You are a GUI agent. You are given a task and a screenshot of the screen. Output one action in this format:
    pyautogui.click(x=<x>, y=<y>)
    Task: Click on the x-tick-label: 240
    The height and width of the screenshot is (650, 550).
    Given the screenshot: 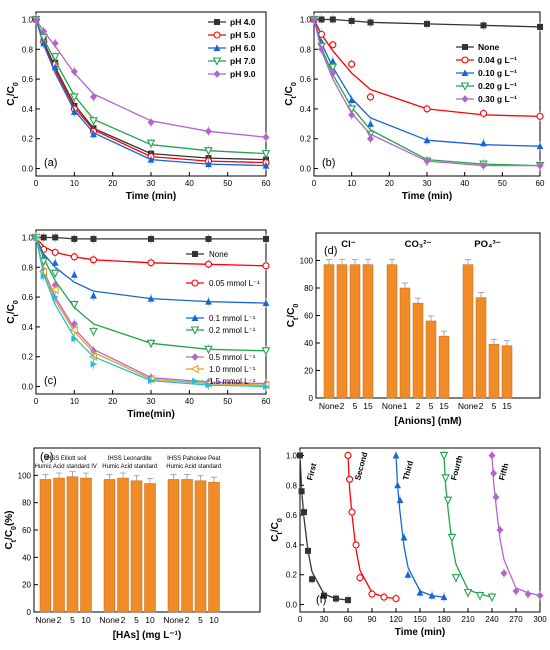 What is the action you would take?
    pyautogui.click(x=492, y=619)
    